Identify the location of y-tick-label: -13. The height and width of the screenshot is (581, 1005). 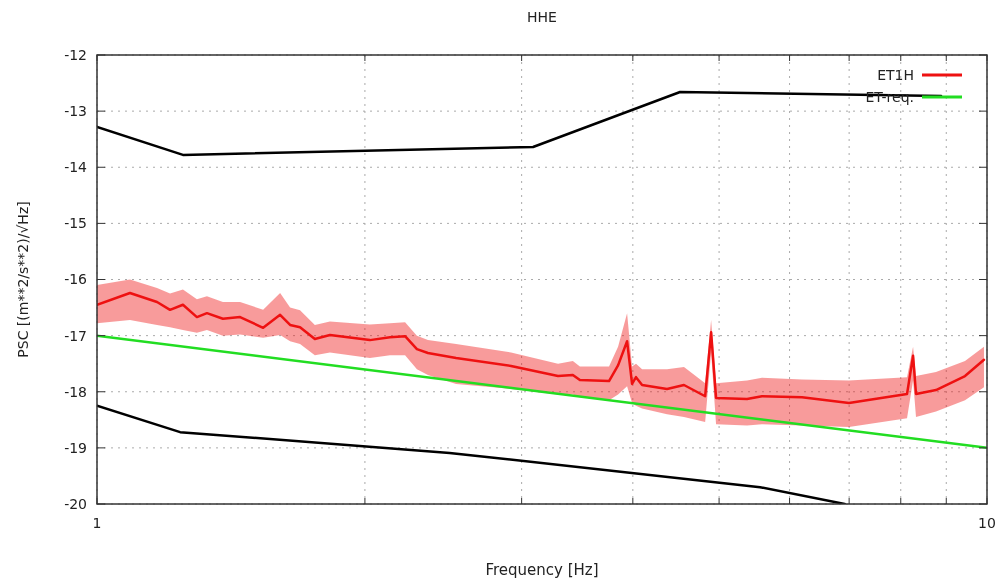
(75, 111).